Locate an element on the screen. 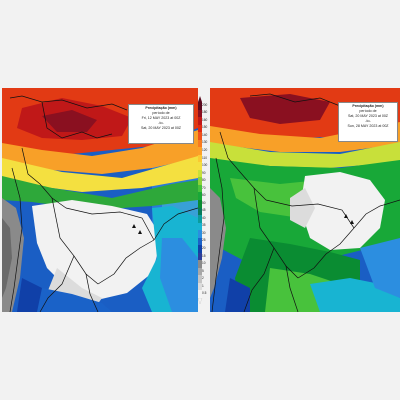 Image resolution: width=400 pixels, height=400 pixels. colorbar-label: 180 is located at coordinates (205, 112).